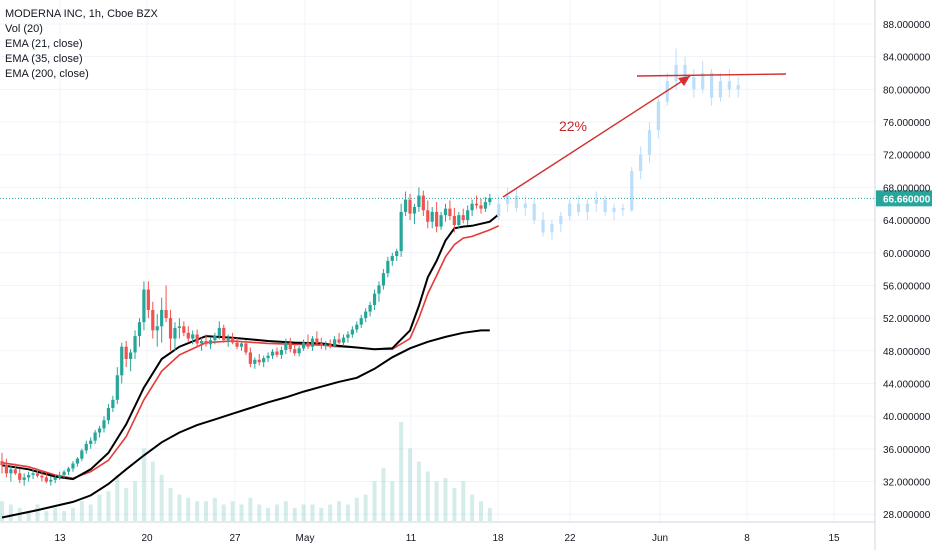 The height and width of the screenshot is (555, 932). I want to click on legend-ema-200: EMA (200, close), so click(47, 74).